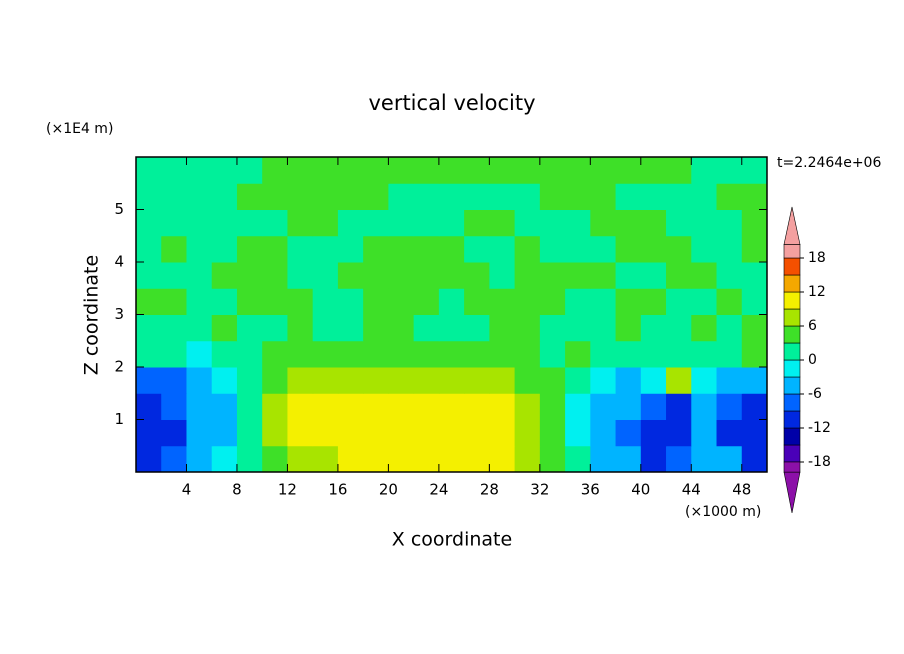 The height and width of the screenshot is (654, 904). Describe the element at coordinates (489, 490) in the screenshot. I see `x-tick-label: 28` at that location.